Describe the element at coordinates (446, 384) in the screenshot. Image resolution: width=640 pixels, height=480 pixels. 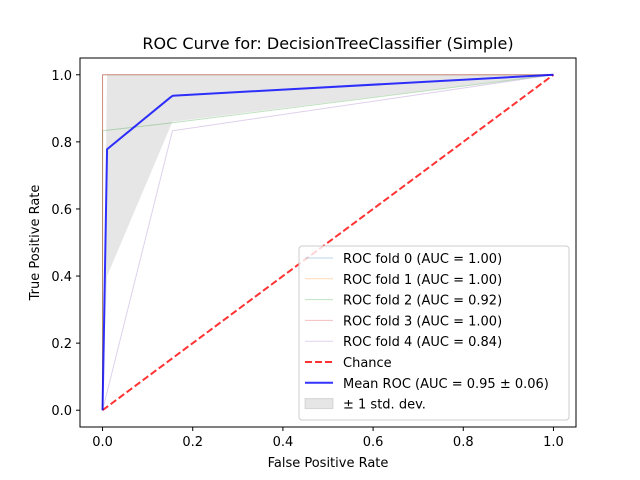
I see `legend-label-6: Mean ROC (AUC = 0.95 ± 0.06)` at that location.